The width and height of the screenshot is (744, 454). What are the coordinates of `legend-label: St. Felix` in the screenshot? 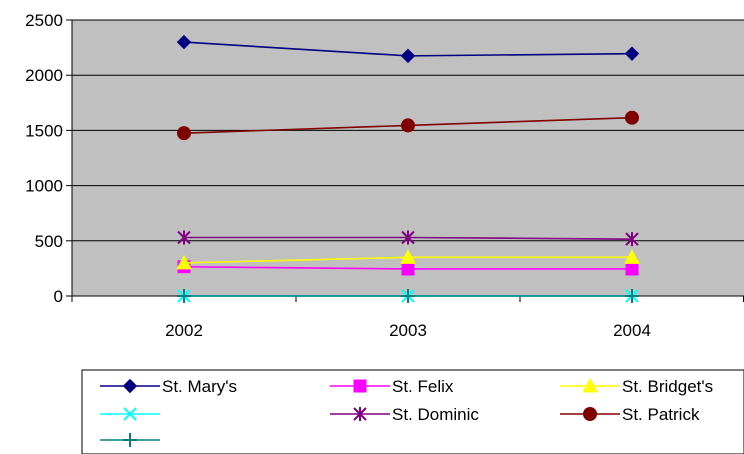 It's located at (423, 386).